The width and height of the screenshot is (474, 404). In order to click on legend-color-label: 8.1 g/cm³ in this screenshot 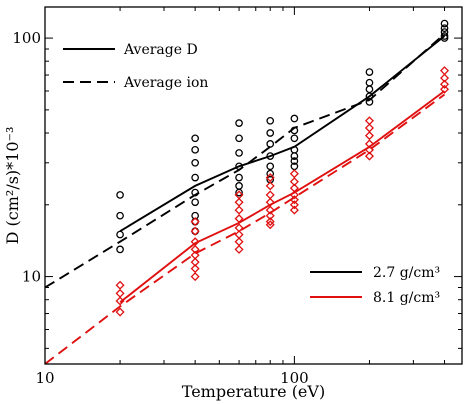, I will do `click(406, 298)`.